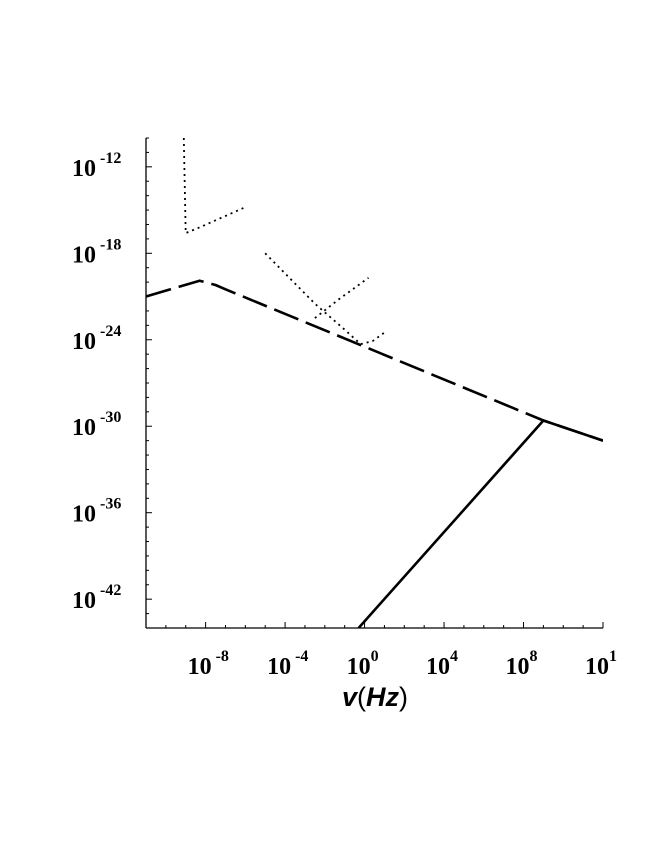  What do you see at coordinates (350, 697) in the screenshot?
I see `x-axis-symbol: v` at bounding box center [350, 697].